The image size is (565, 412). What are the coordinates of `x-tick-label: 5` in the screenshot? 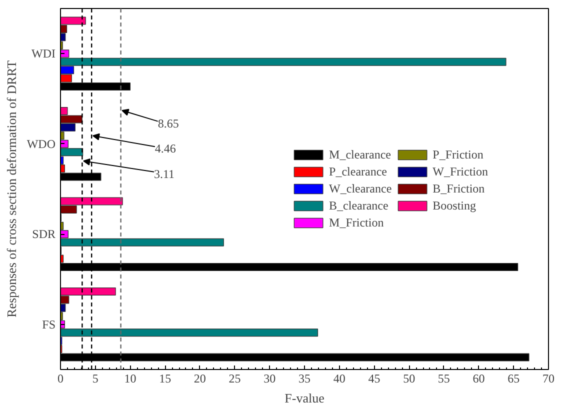 It's located at (95, 379).